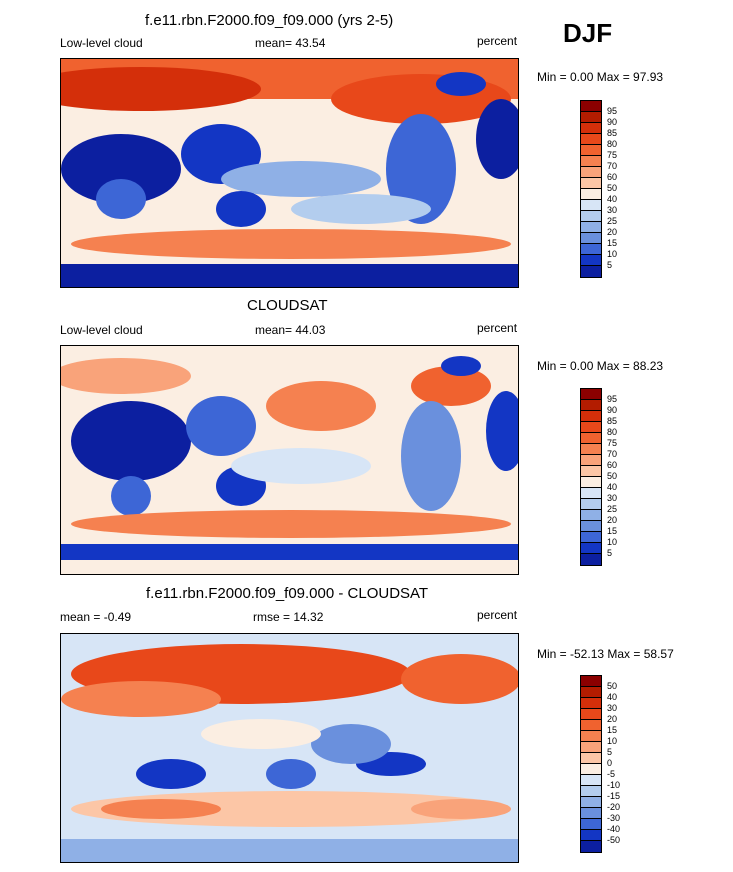 The height and width of the screenshot is (872, 733). I want to click on panel-1-left-label: Low-level cloud, so click(101, 43).